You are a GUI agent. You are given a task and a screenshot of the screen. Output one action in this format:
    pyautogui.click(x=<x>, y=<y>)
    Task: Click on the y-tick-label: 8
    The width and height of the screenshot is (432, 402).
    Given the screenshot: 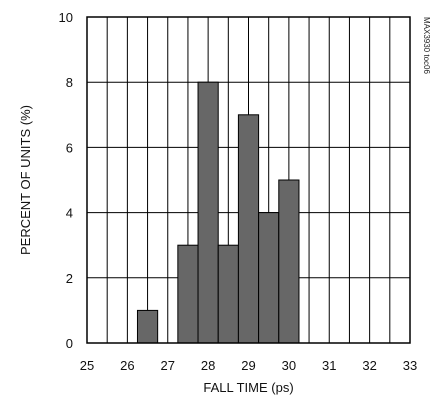 What is the action you would take?
    pyautogui.click(x=69, y=82)
    